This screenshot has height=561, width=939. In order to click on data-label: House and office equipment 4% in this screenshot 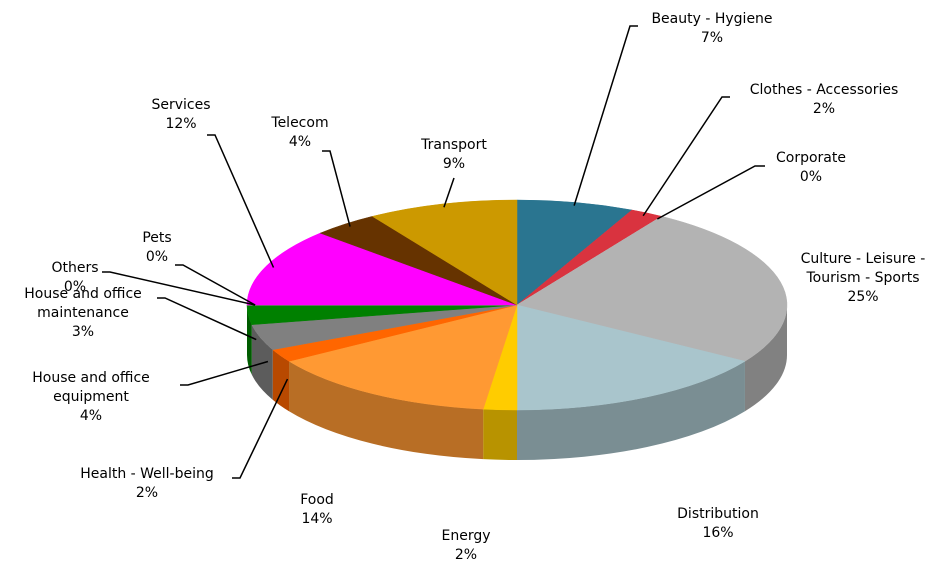, I will do `click(91, 397)`.